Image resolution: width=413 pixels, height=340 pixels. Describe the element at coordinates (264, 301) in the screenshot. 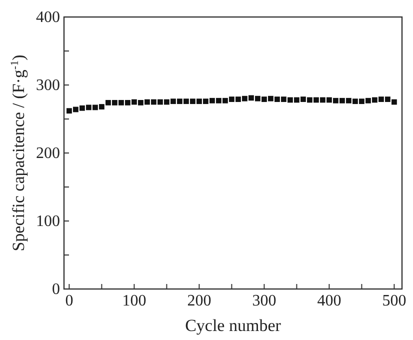

I see `x-tick-label: 300` at that location.